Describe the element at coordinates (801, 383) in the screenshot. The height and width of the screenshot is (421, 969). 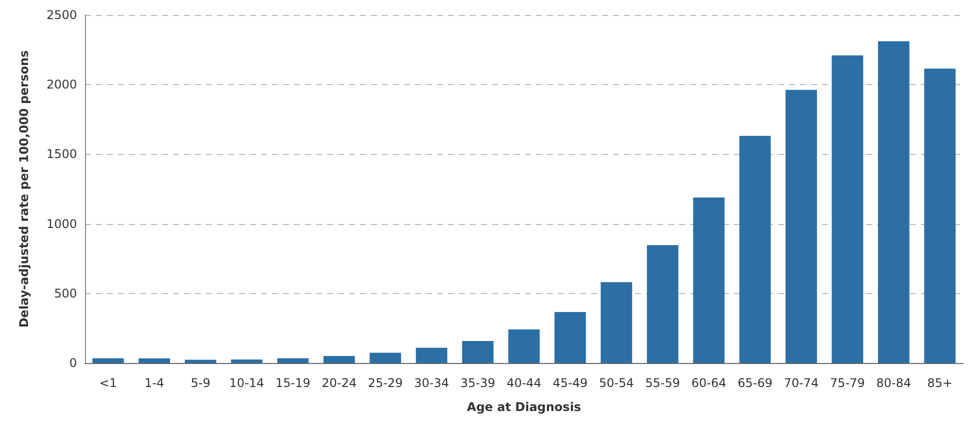
I see `x-tick-label: 70-74` at that location.